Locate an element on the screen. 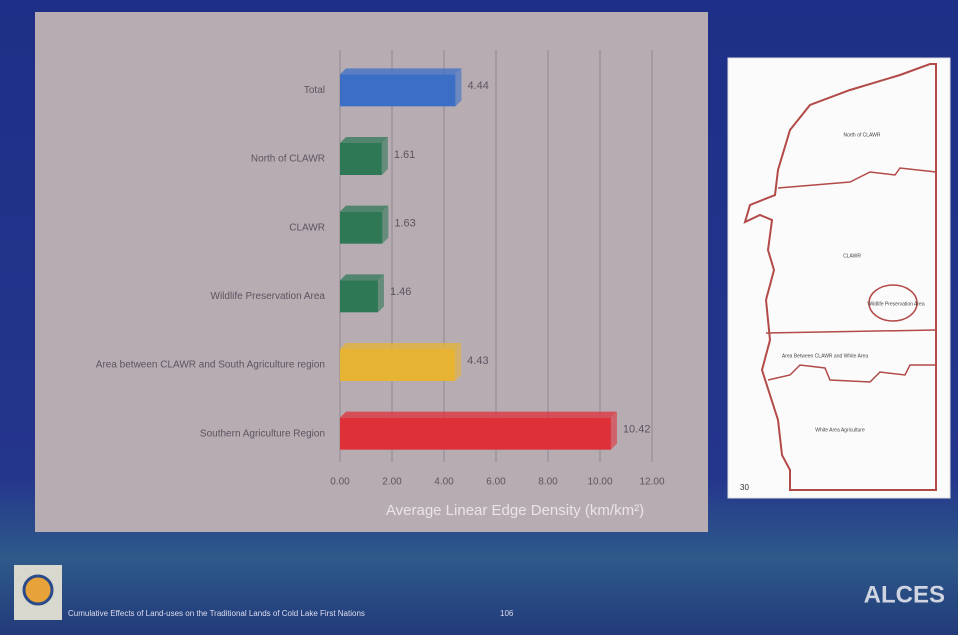 The height and width of the screenshot is (640, 958). value-label: 4.44 is located at coordinates (477, 86).